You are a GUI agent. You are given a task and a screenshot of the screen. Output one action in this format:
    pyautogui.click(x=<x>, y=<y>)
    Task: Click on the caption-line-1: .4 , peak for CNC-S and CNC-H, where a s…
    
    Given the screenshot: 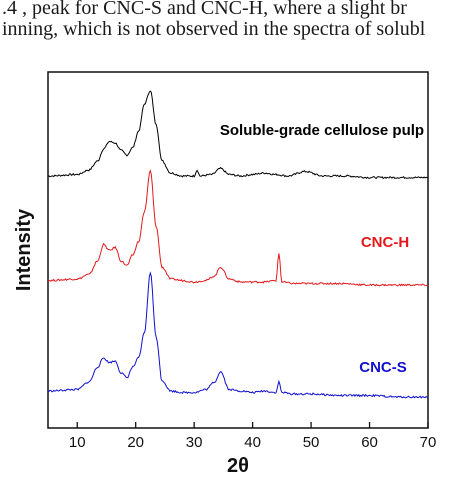 What is the action you would take?
    pyautogui.click(x=204, y=9)
    